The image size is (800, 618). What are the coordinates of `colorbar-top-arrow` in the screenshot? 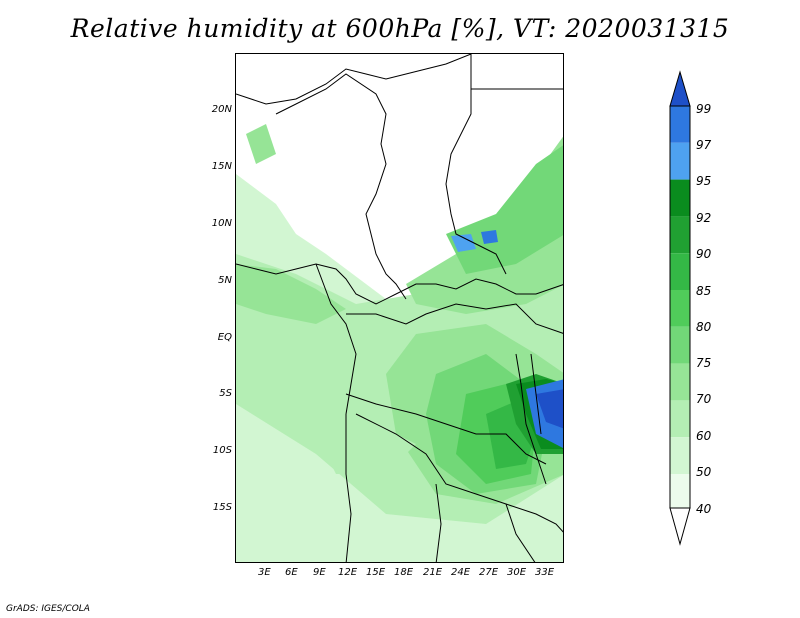 It's located at (680, 88).